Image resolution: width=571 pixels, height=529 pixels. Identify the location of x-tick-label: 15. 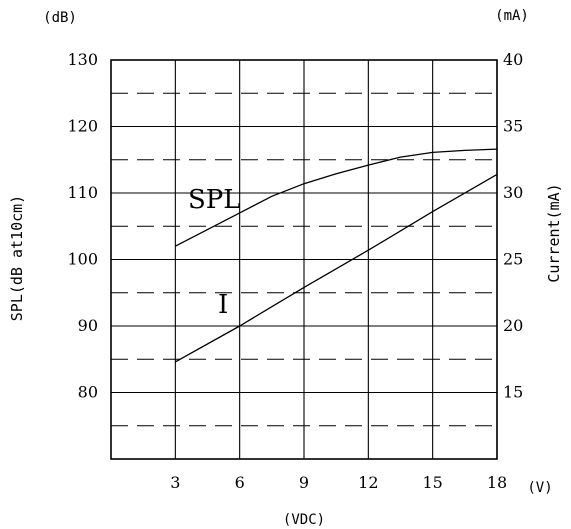
(432, 482).